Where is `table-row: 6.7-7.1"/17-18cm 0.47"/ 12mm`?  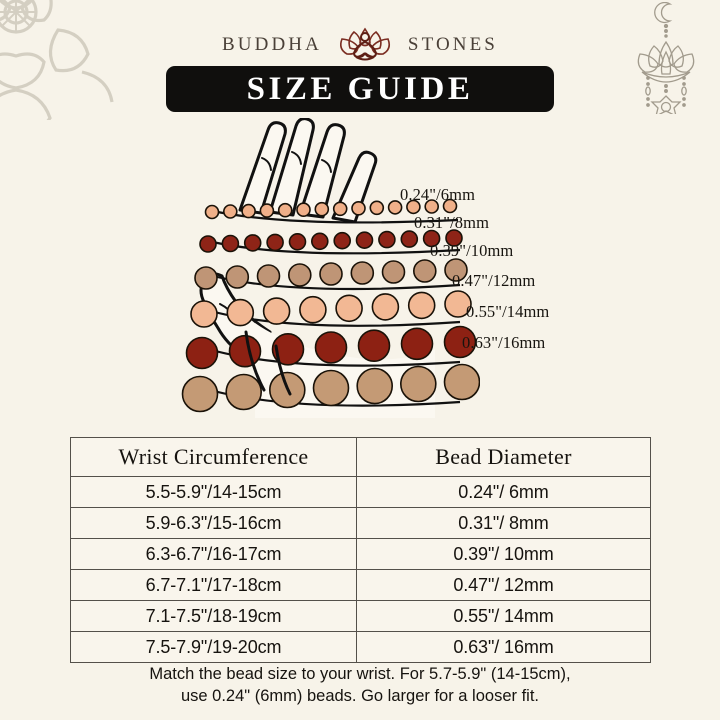
table-row: 6.7-7.1"/17-18cm 0.47"/ 12mm is located at coordinates (360, 585).